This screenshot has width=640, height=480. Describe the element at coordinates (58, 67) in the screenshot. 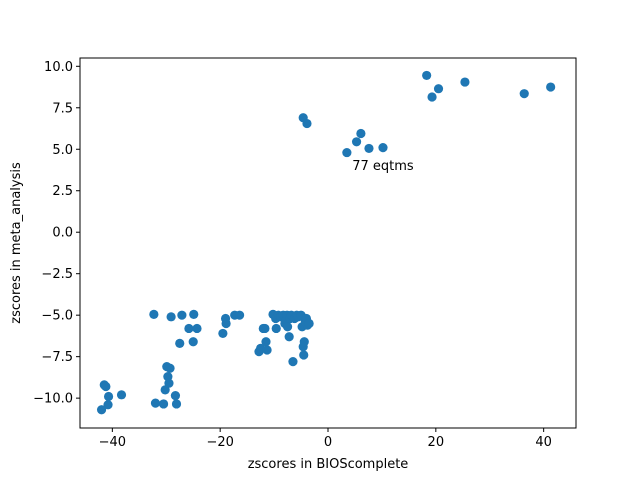

I see `y-tick-label: 10.0` at that location.